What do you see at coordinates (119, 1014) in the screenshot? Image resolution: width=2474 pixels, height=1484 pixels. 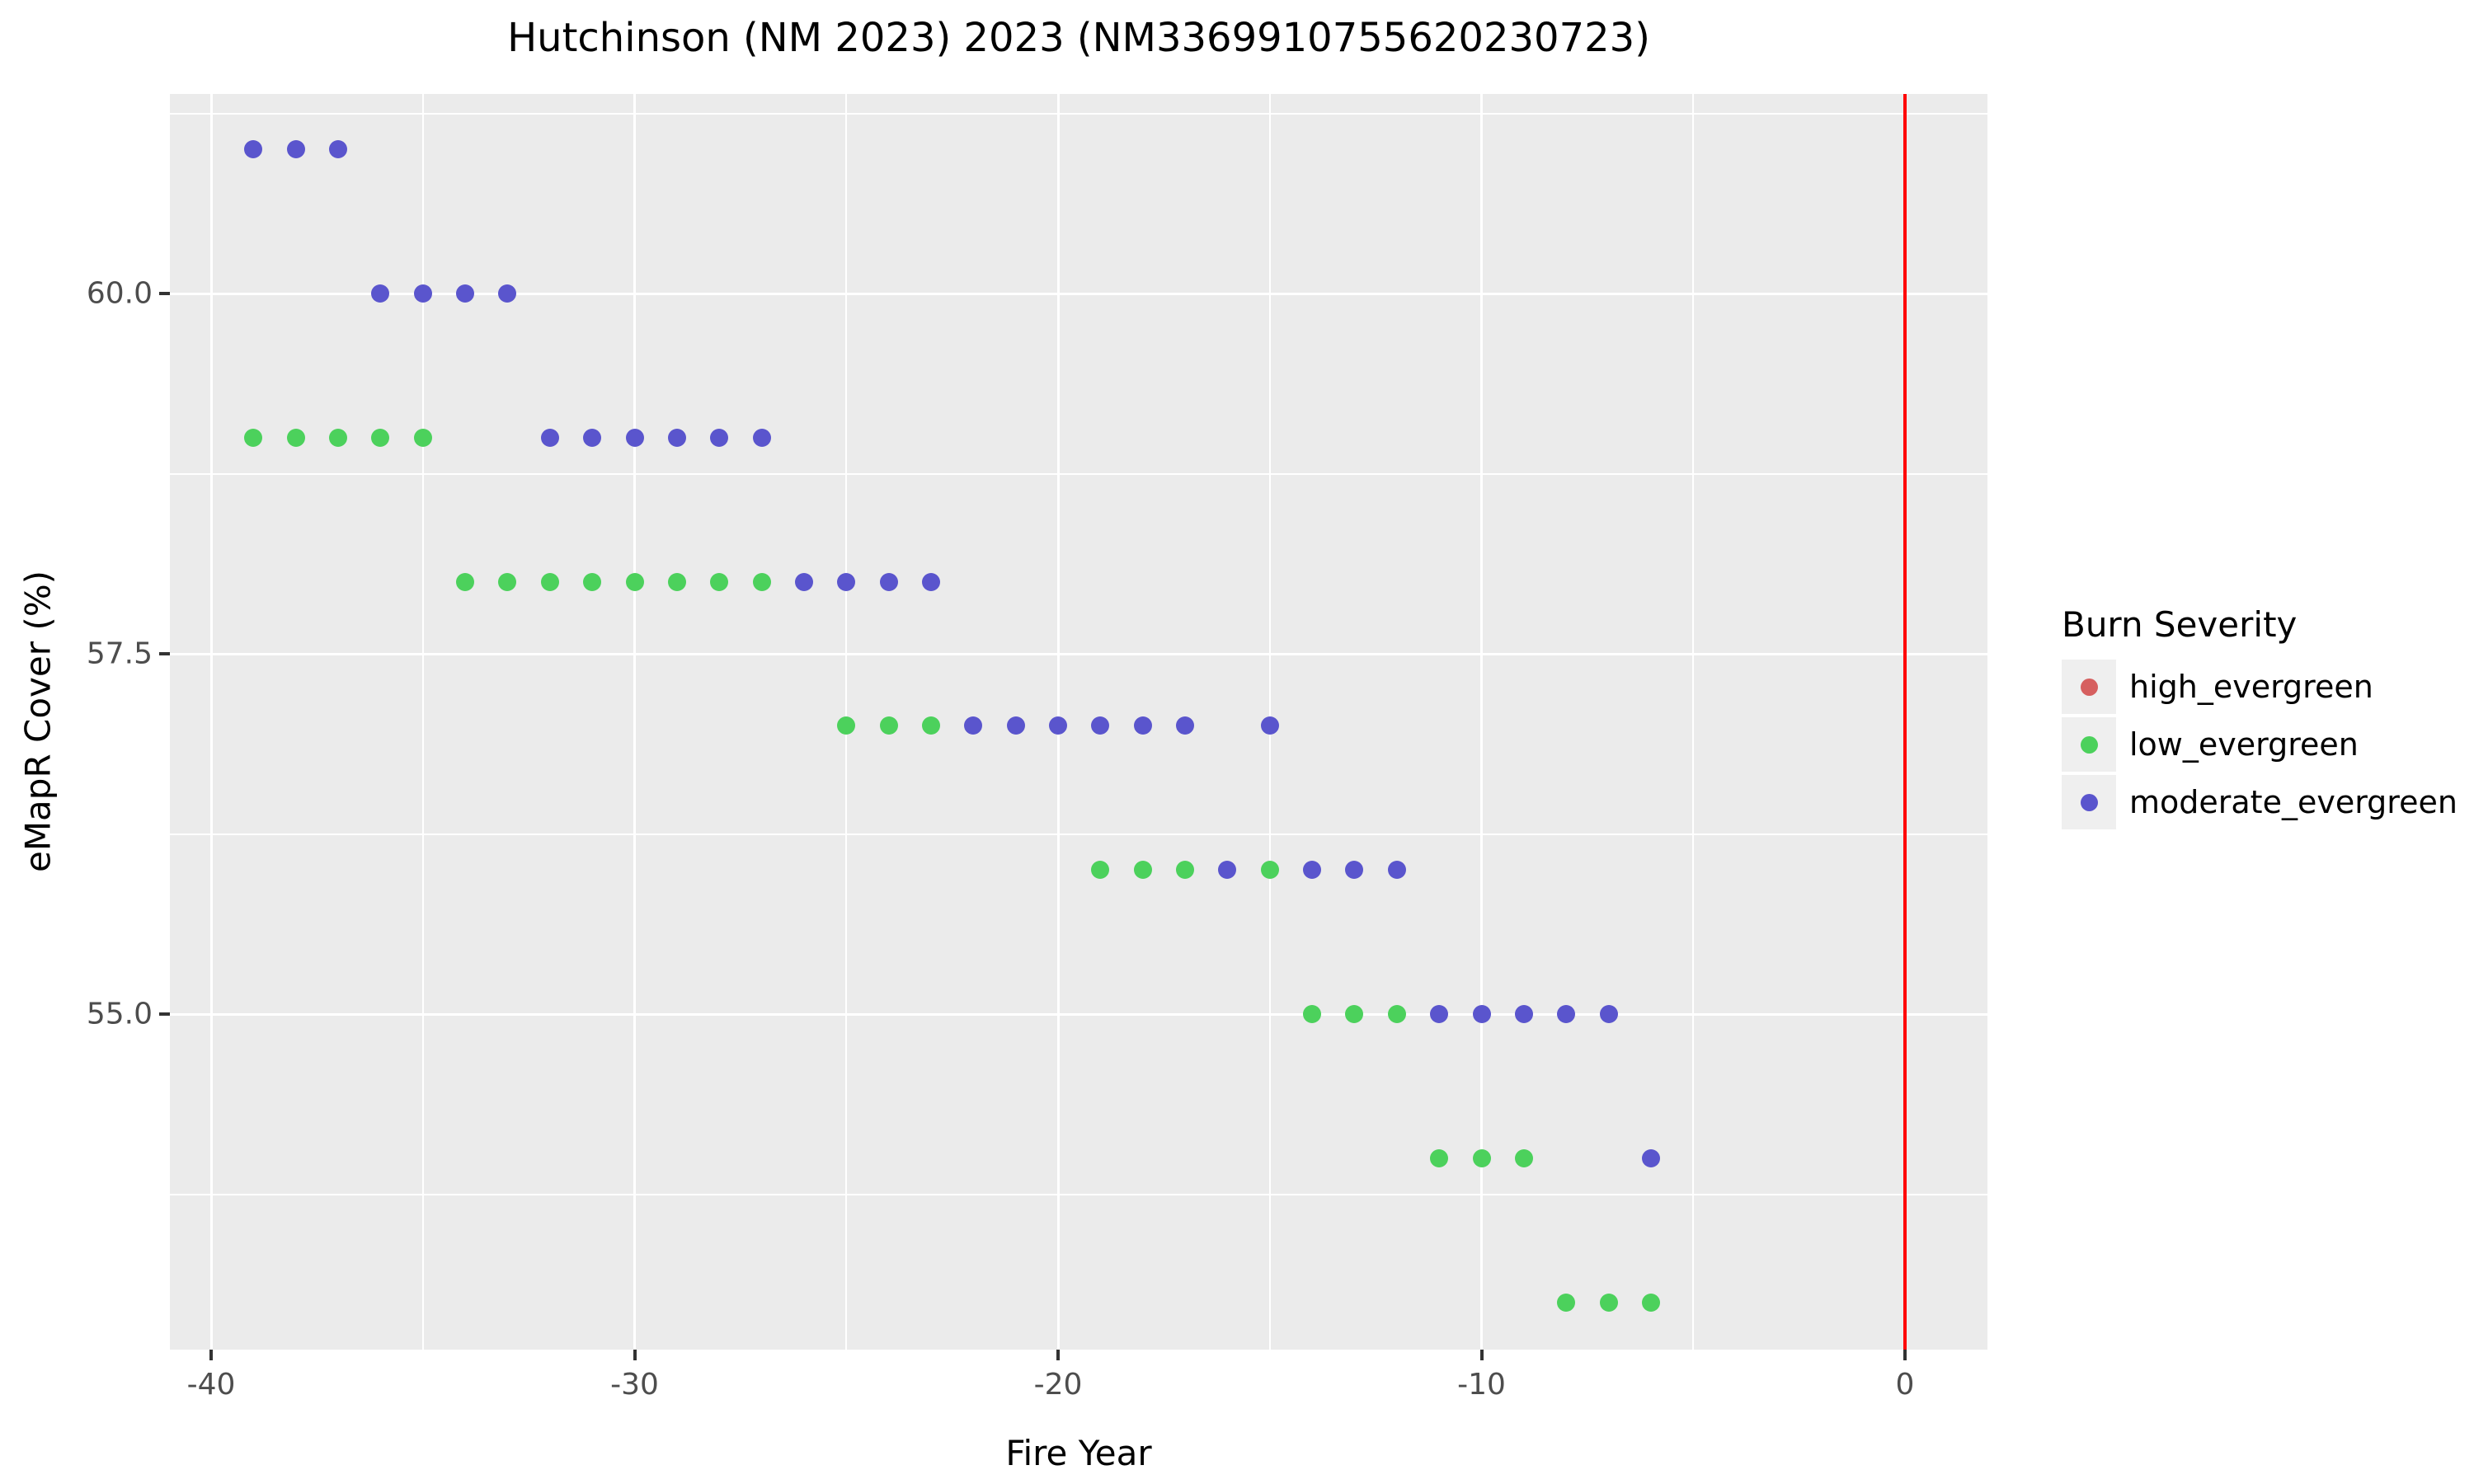 I see `y-tick-label: 55.0` at bounding box center [119, 1014].